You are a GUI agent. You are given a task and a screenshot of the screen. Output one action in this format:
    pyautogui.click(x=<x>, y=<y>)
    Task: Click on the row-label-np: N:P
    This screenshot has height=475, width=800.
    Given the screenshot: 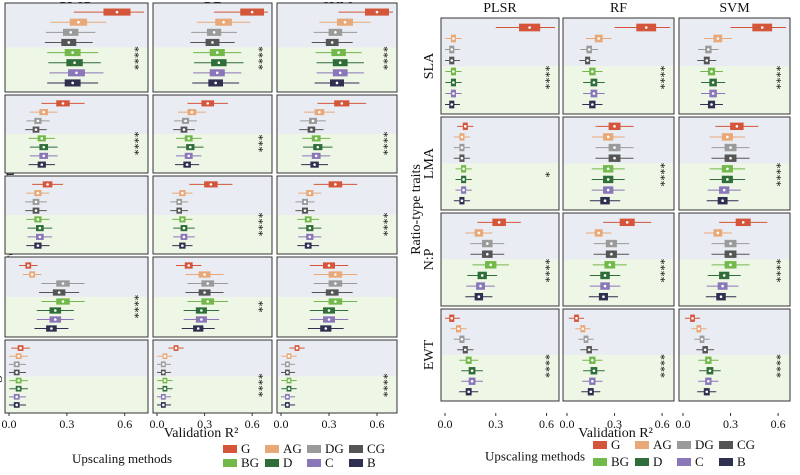 What is the action you would take?
    pyautogui.click(x=429, y=259)
    